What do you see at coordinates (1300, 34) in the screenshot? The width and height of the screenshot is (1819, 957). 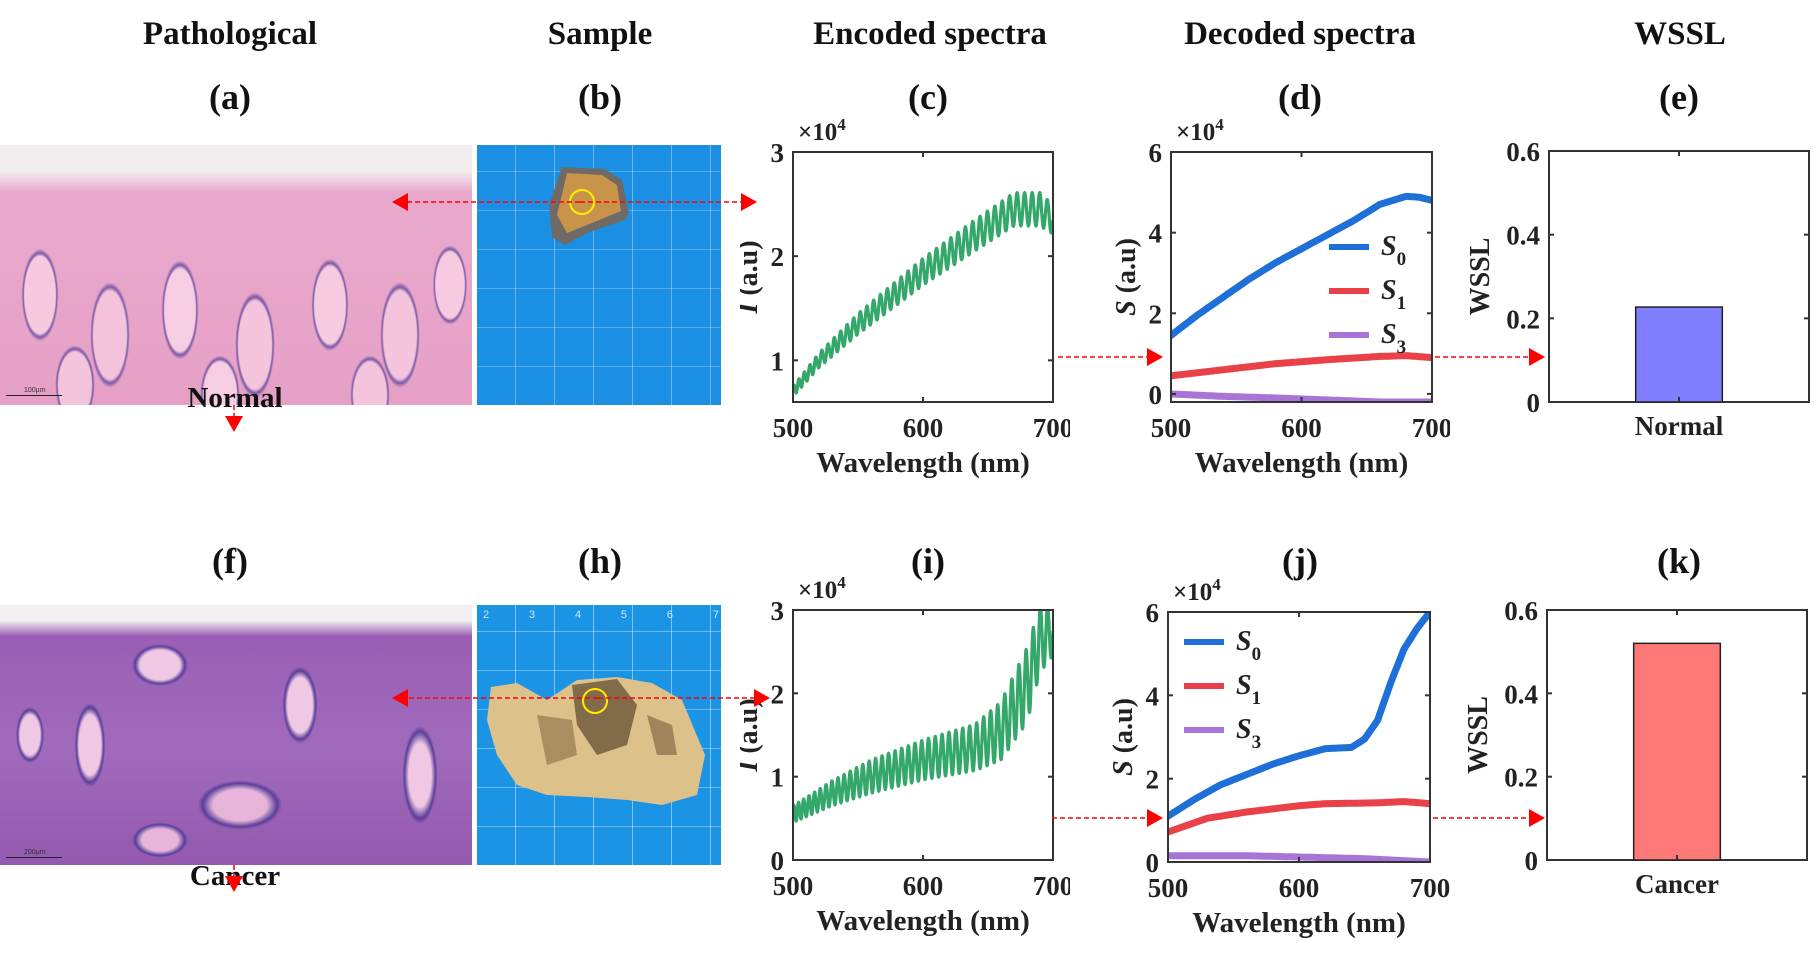 I see `column-title-decoded-spectra: Decoded spectra` at bounding box center [1300, 34].